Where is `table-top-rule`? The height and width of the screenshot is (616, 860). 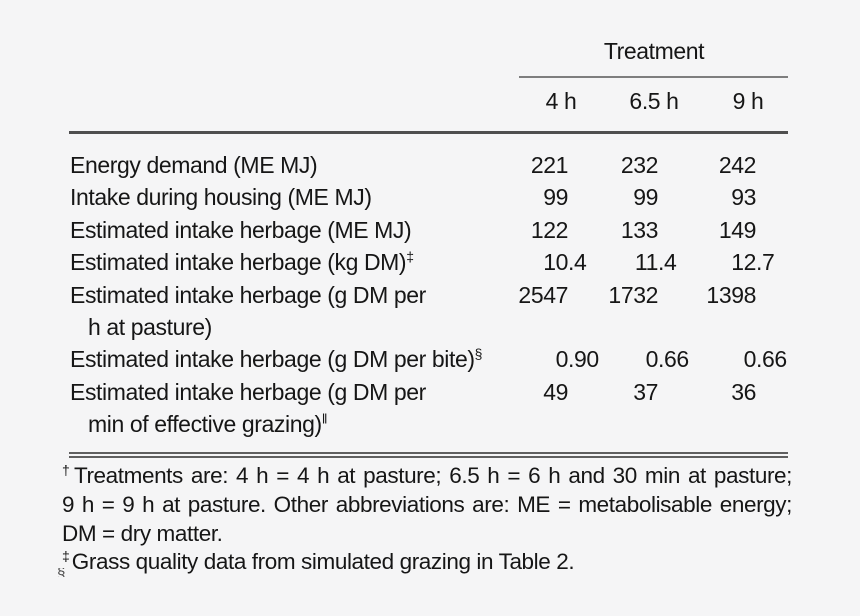
table-top-rule is located at coordinates (428, 132).